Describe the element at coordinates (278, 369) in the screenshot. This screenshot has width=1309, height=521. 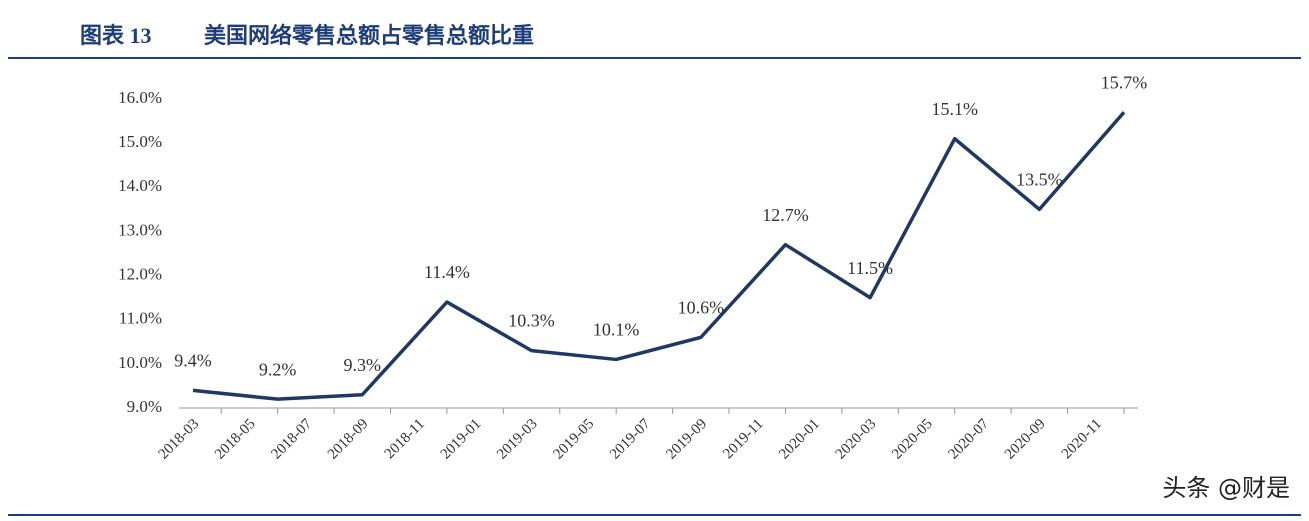
I see `data-label: 9.2%` at that location.